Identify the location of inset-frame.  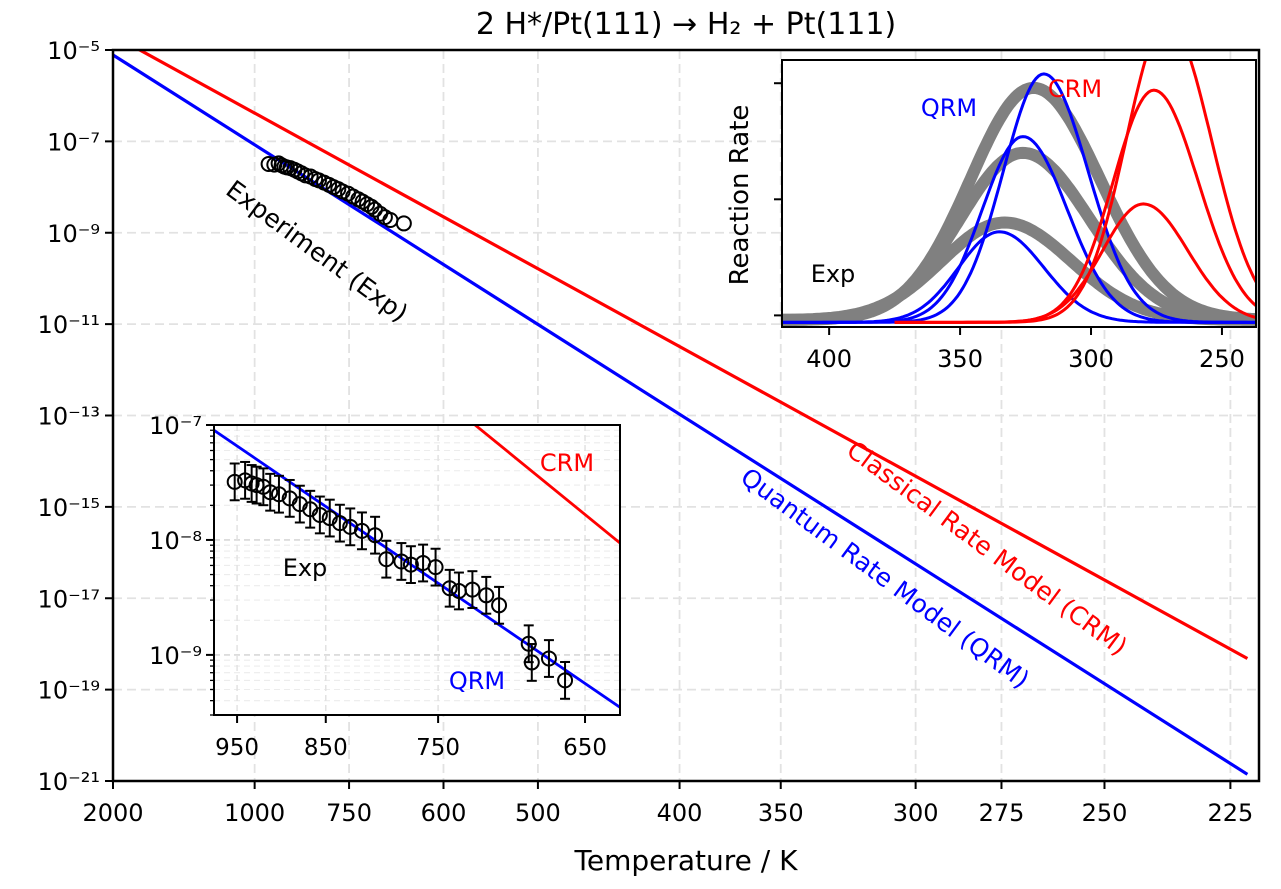
(417, 570).